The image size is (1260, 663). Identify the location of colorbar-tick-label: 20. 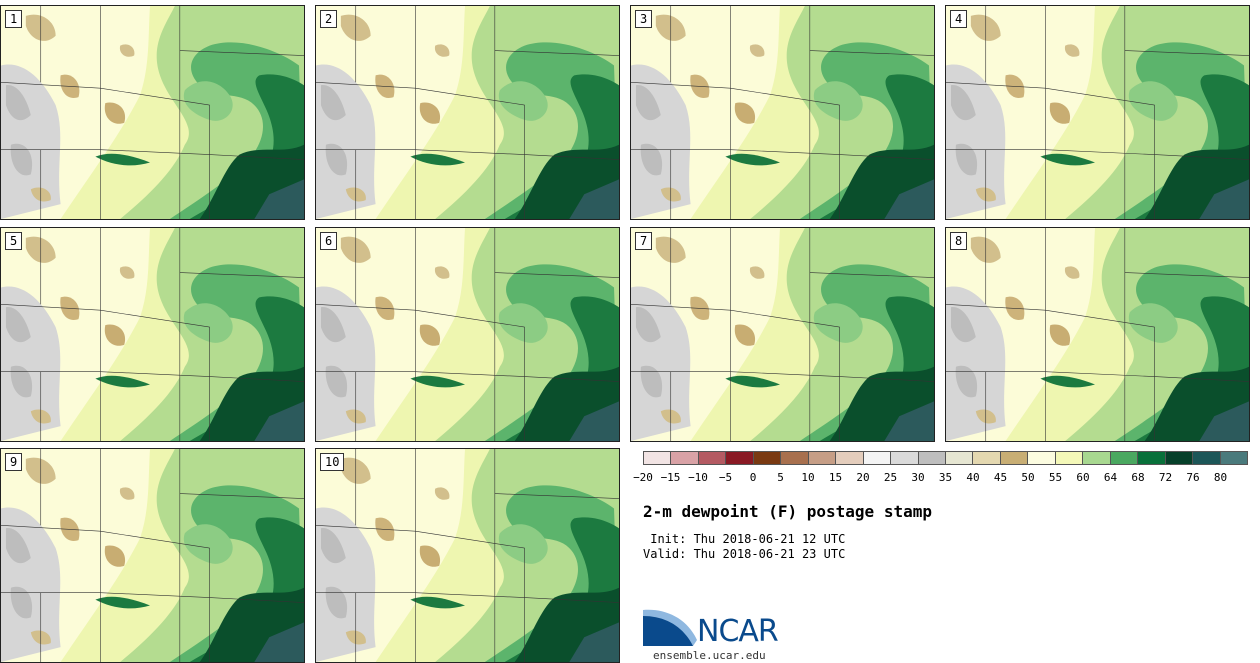
(863, 477).